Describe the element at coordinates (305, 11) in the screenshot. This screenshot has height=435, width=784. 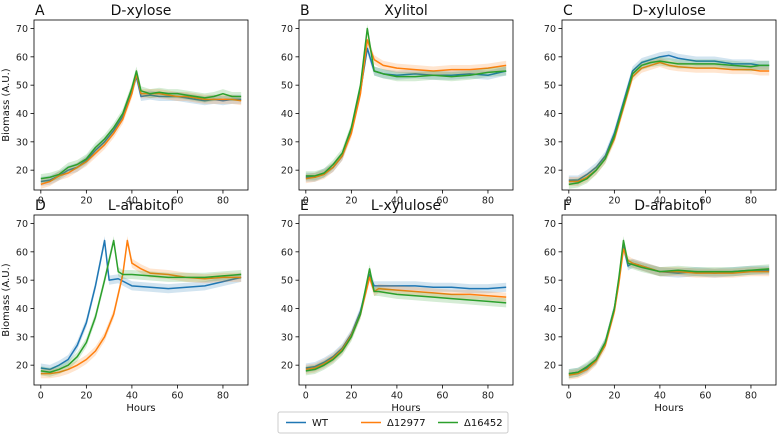
I see `panel-letter: B` at that location.